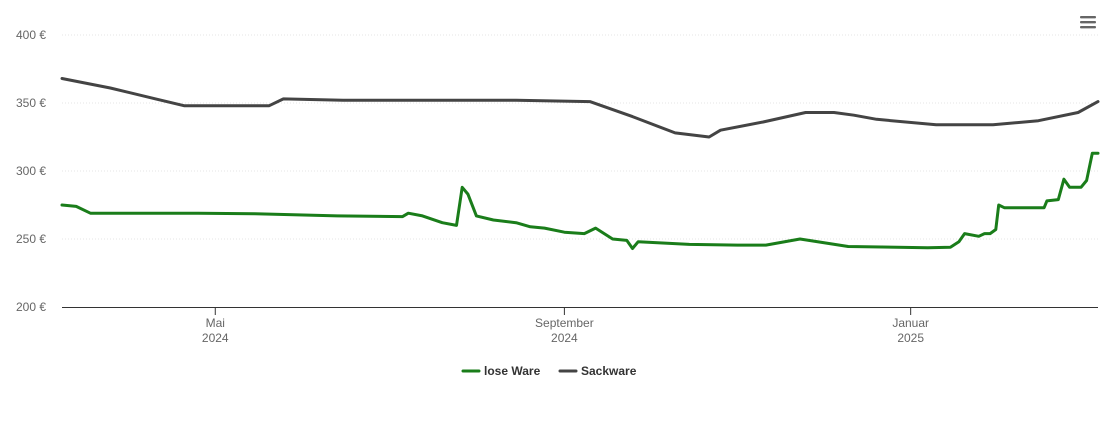  What do you see at coordinates (580, 108) in the screenshot?
I see `series-line-sackware` at bounding box center [580, 108].